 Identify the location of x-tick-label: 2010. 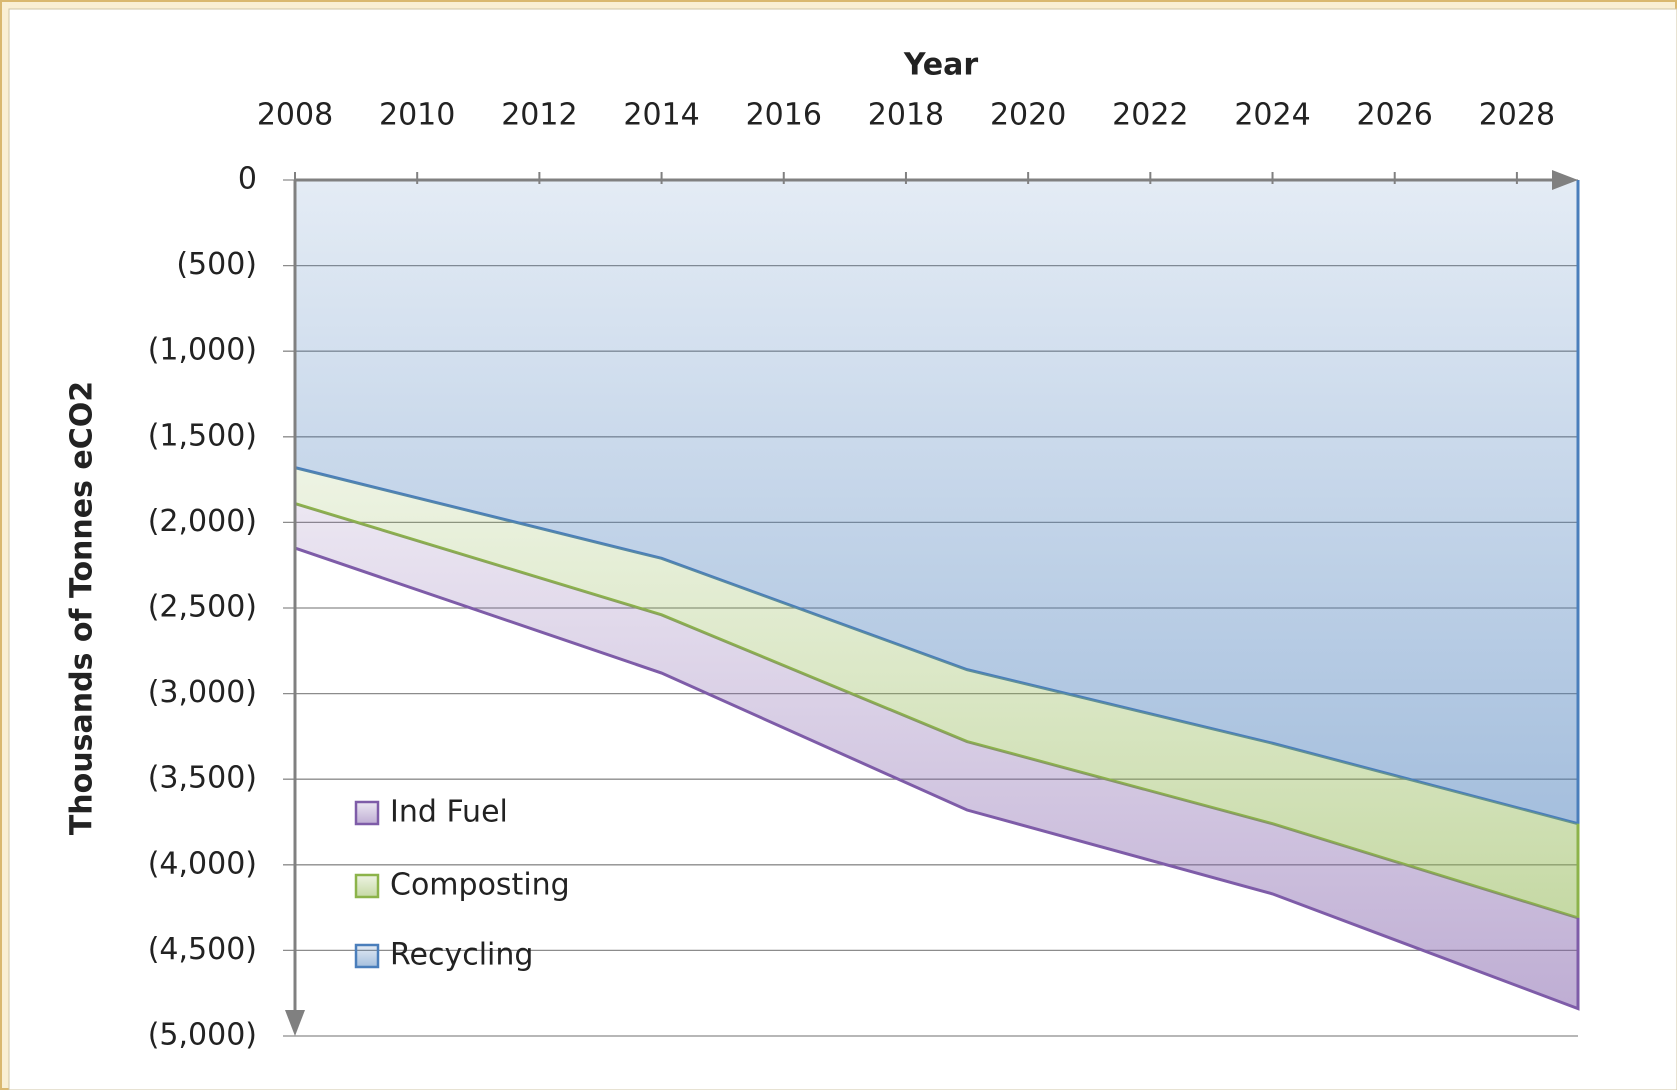
(417, 115).